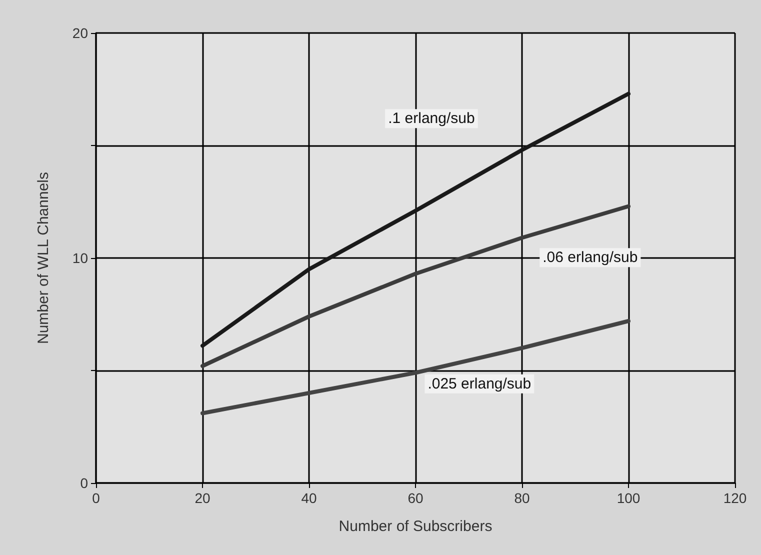  I want to click on text: .1 erlang/sub, so click(431, 119).